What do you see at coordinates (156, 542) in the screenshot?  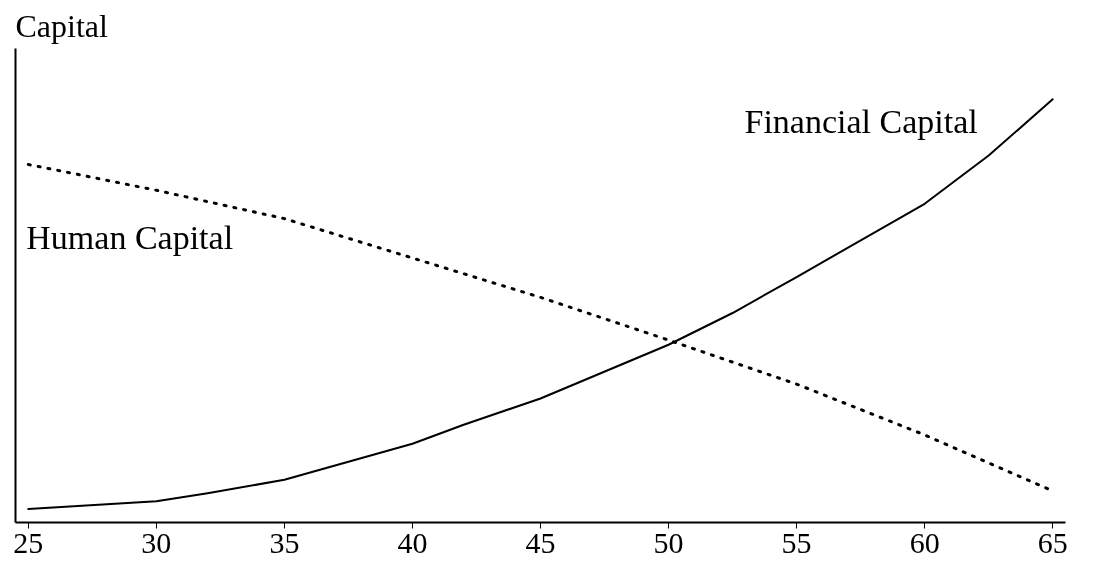 I see `x-tick-label: 30` at bounding box center [156, 542].